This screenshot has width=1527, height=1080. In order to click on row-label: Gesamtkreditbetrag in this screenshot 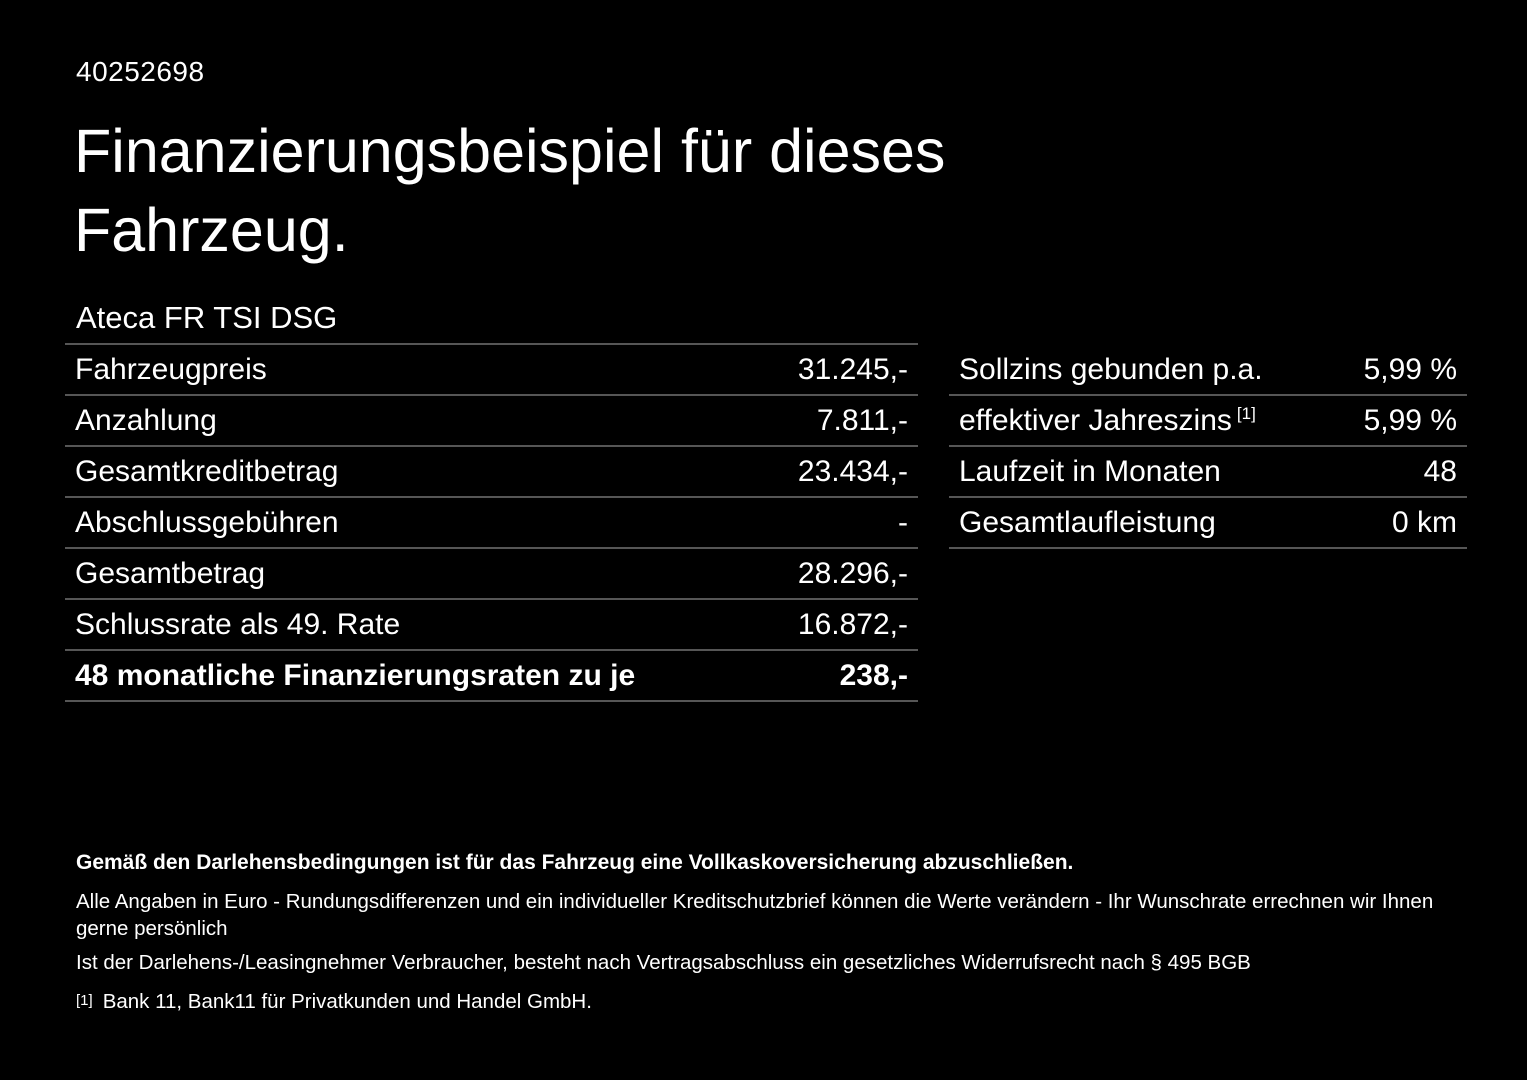, I will do `click(207, 471)`.